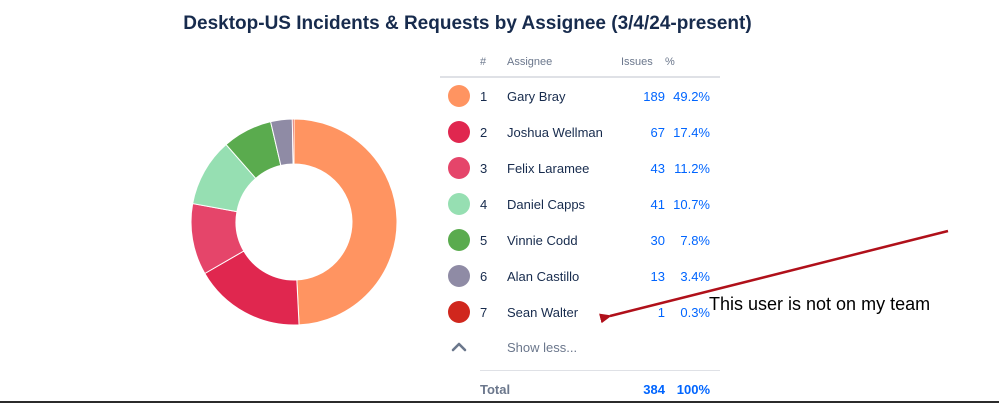 This screenshot has height=407, width=999. Describe the element at coordinates (499, 402) in the screenshot. I see `divider` at that location.